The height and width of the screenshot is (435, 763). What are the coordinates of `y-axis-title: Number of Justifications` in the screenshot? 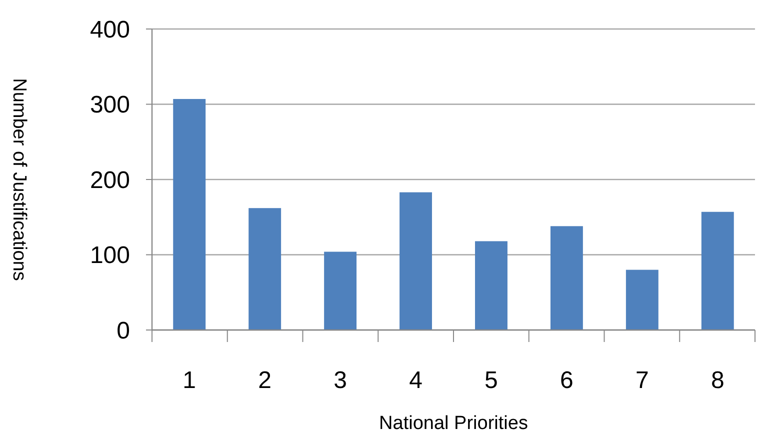 It's located at (19, 179).